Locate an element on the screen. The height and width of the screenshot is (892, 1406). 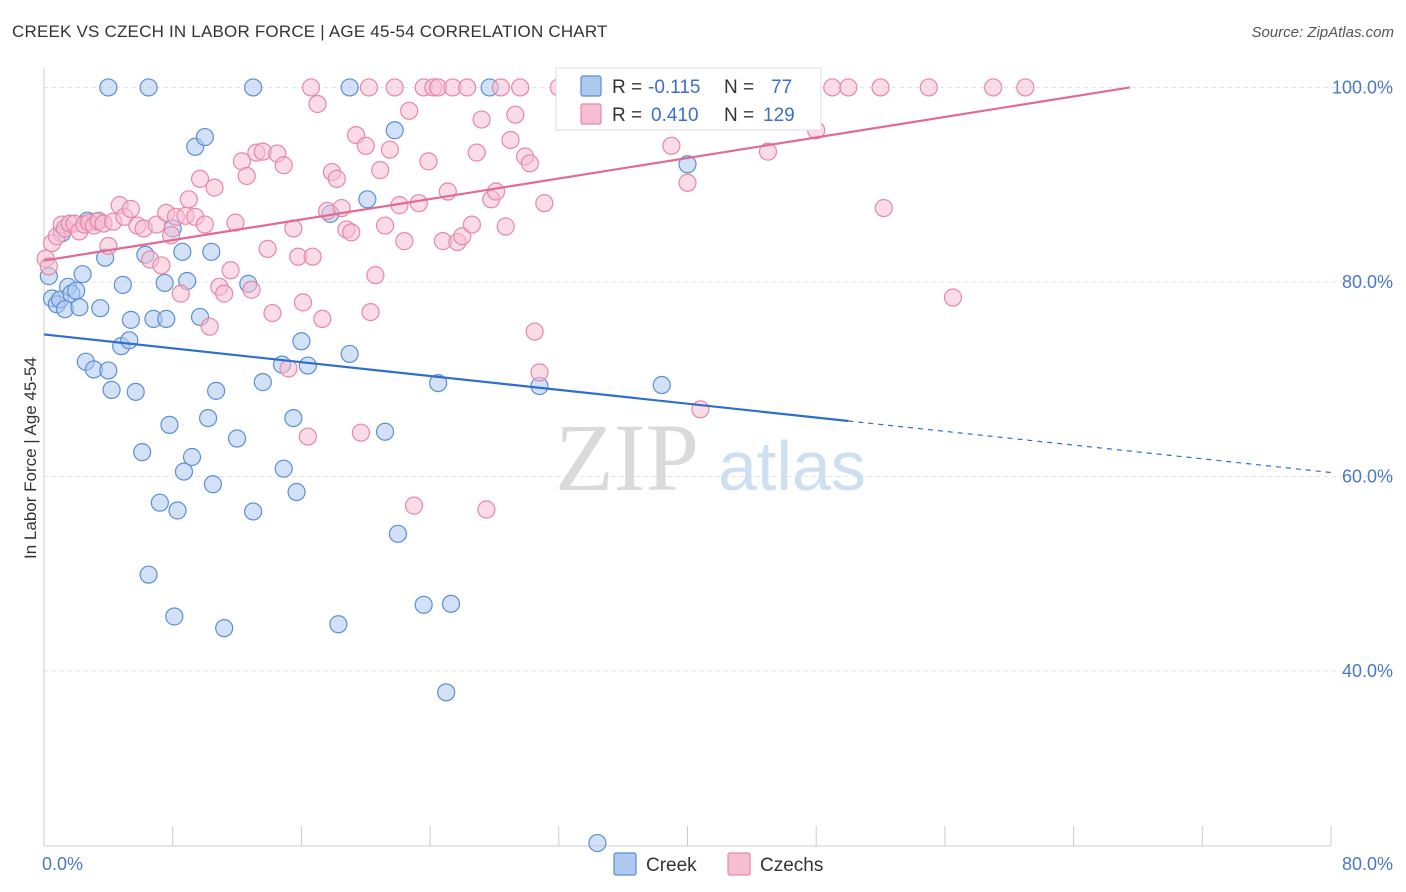
x-tick-label: 80.0% is located at coordinates (1367, 864).